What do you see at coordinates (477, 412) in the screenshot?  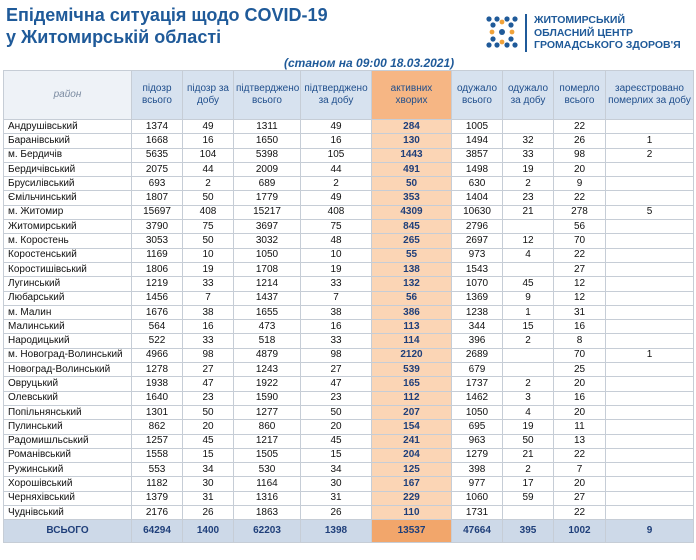 I see `value-cell: 1050` at bounding box center [477, 412].